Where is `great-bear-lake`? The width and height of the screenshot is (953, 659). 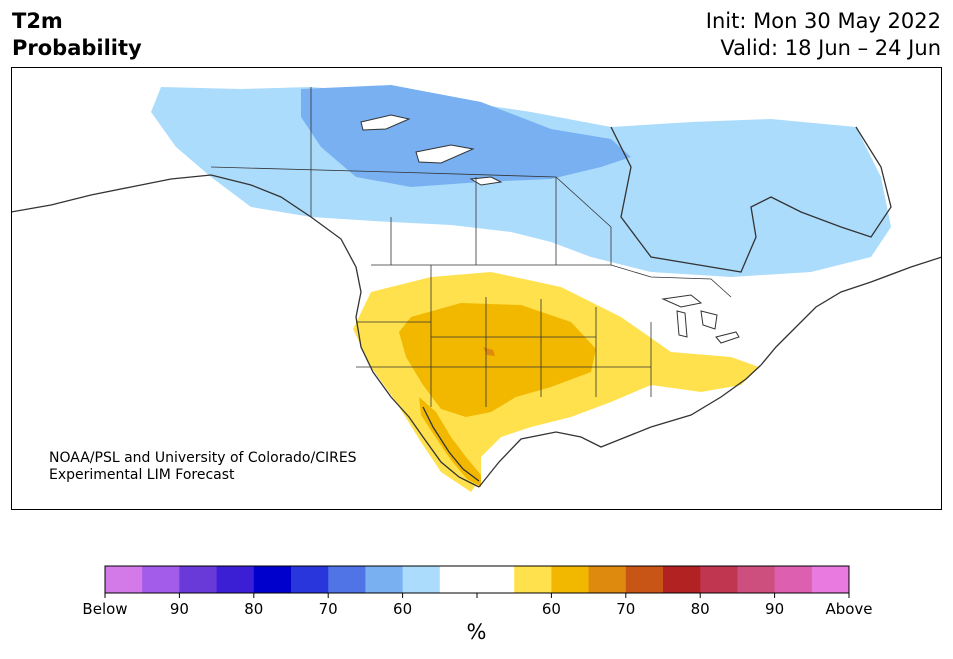 great-bear-lake is located at coordinates (385, 122).